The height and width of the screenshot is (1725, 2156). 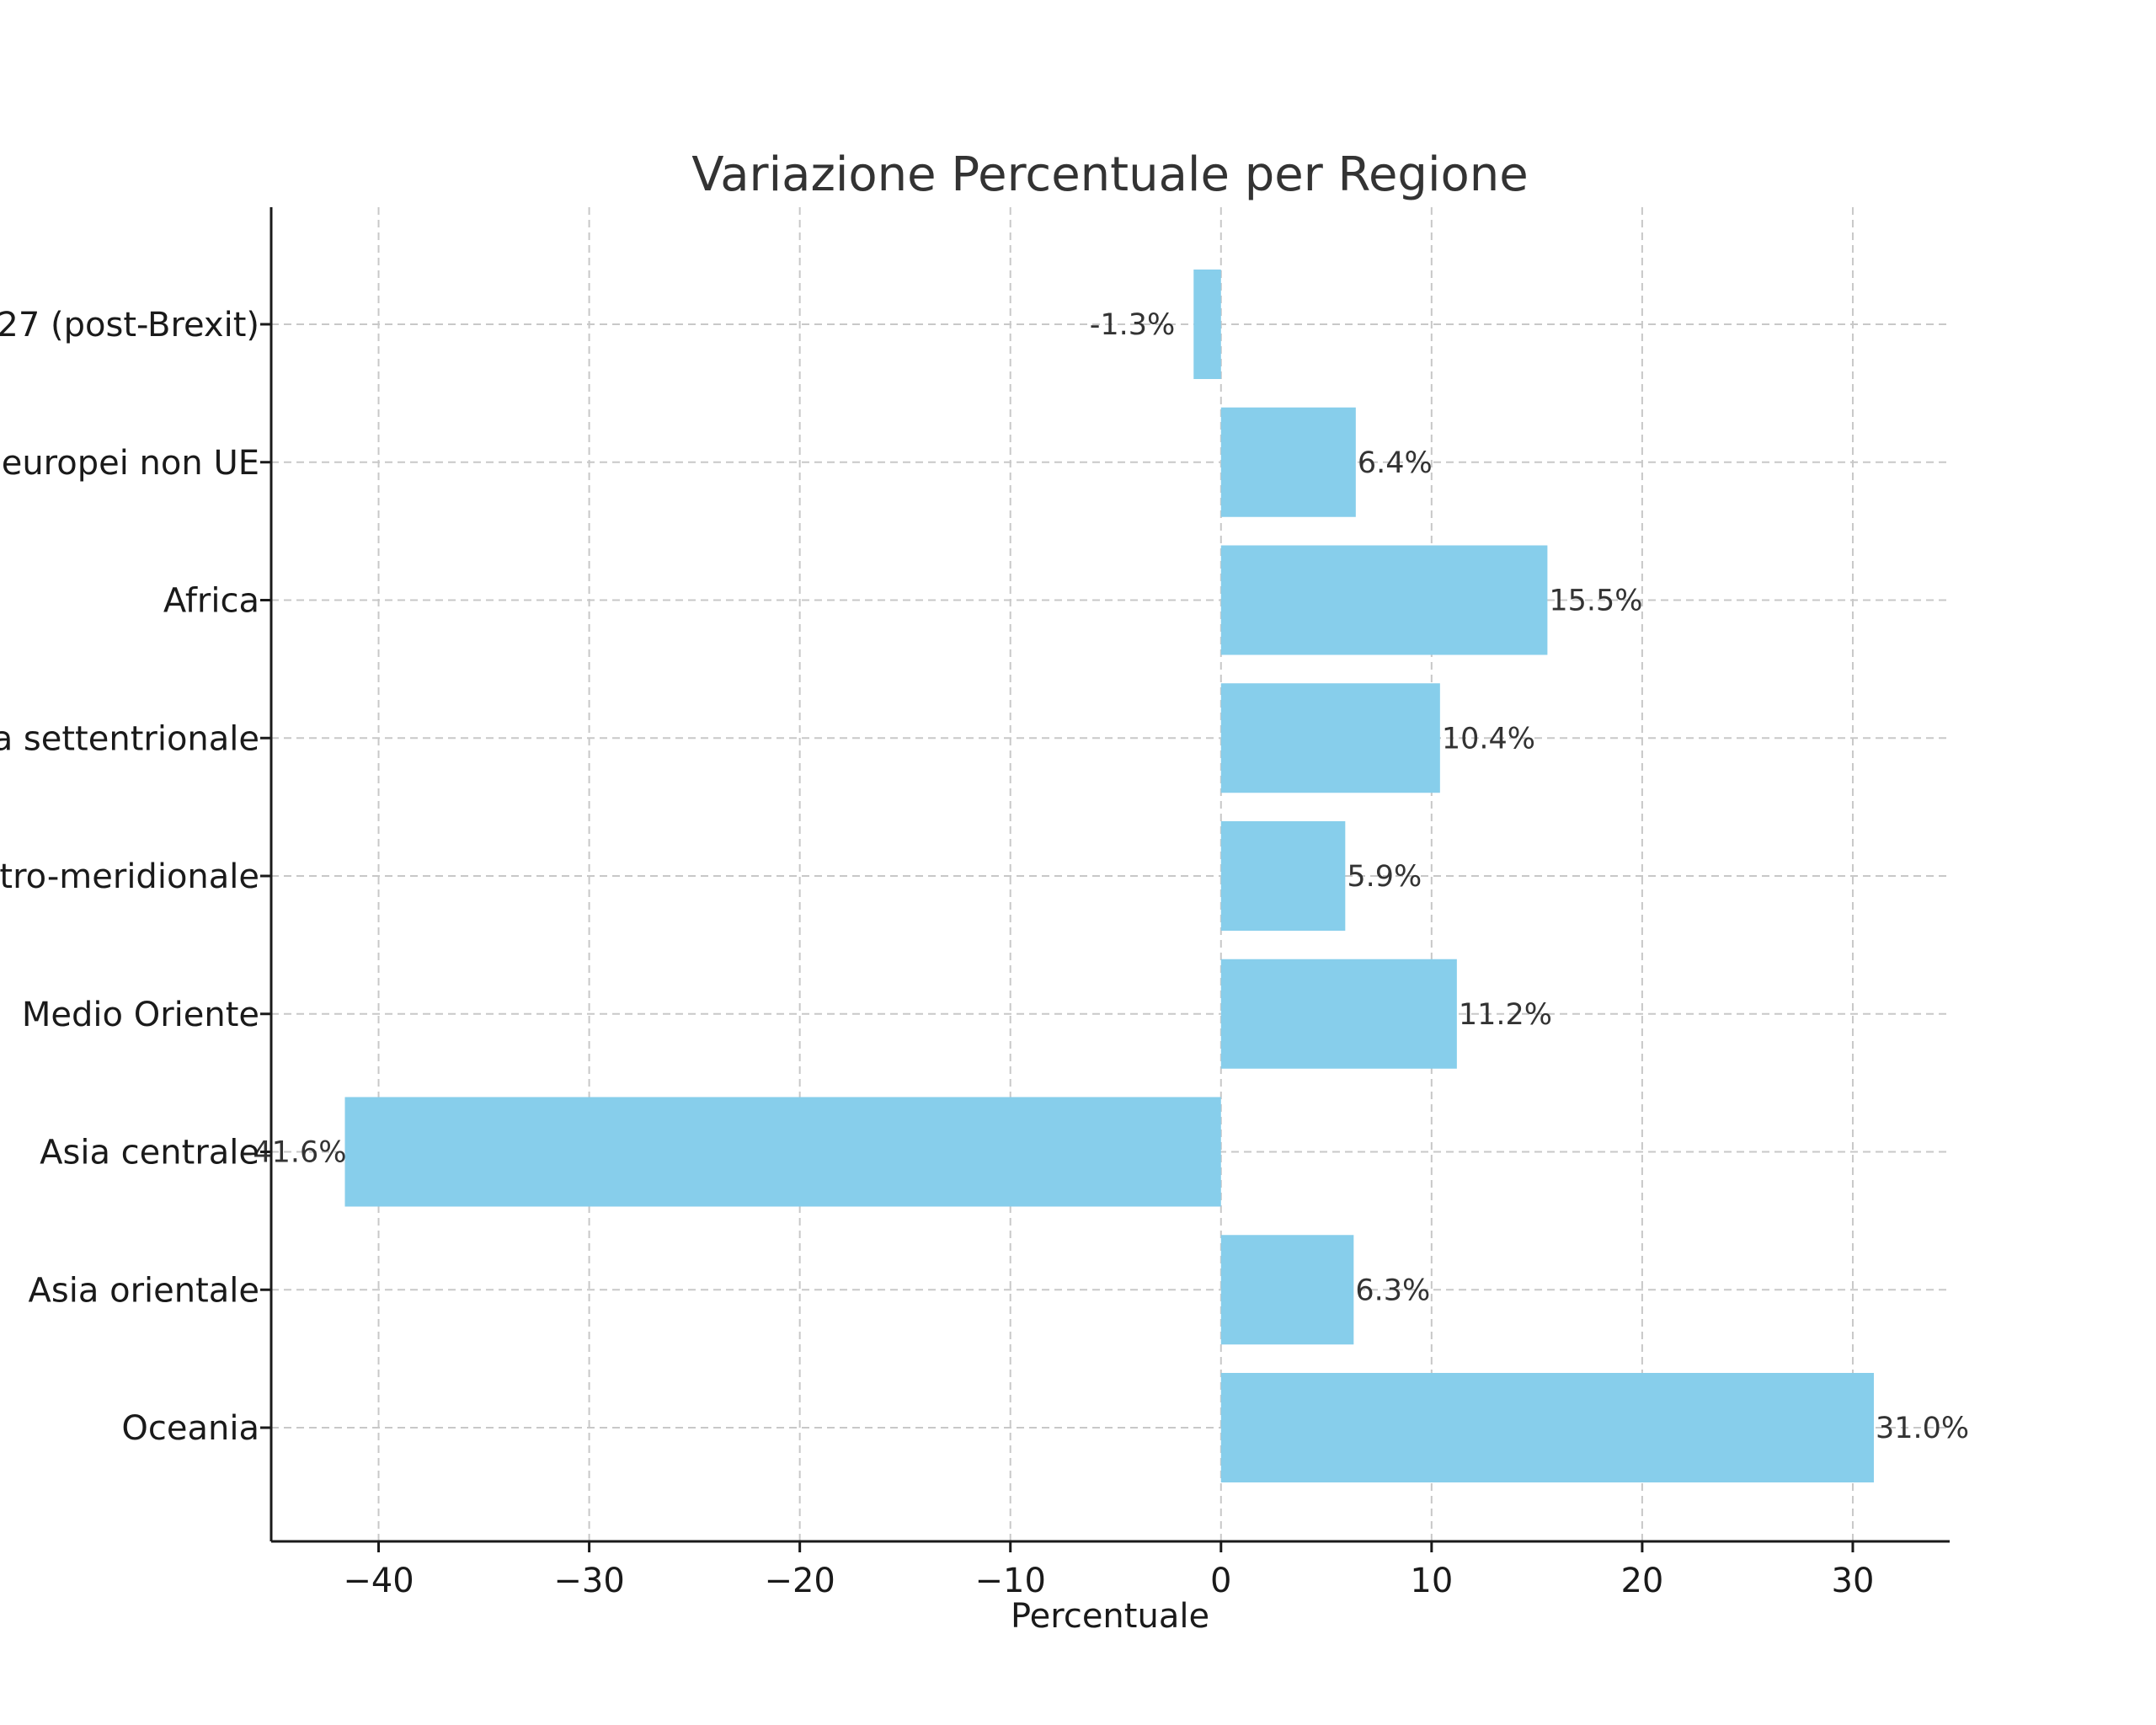 What do you see at coordinates (1505, 1015) in the screenshot?
I see `bar-value-label: 11.2%` at bounding box center [1505, 1015].